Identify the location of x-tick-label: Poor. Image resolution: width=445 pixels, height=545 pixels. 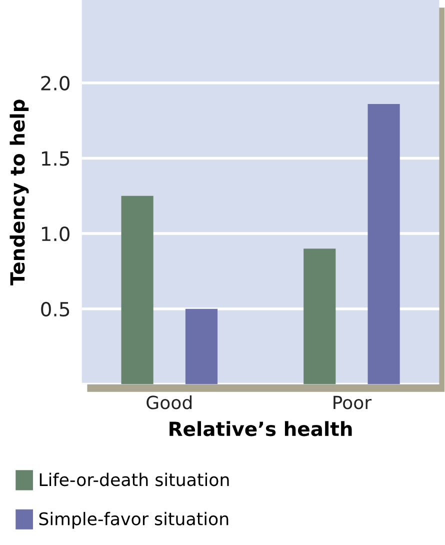
(353, 403).